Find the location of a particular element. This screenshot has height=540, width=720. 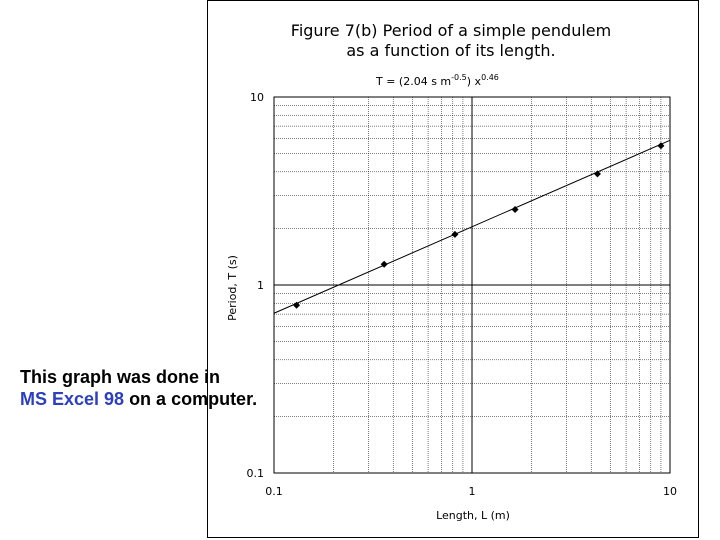

equation-exp1: -0.5 is located at coordinates (459, 77).